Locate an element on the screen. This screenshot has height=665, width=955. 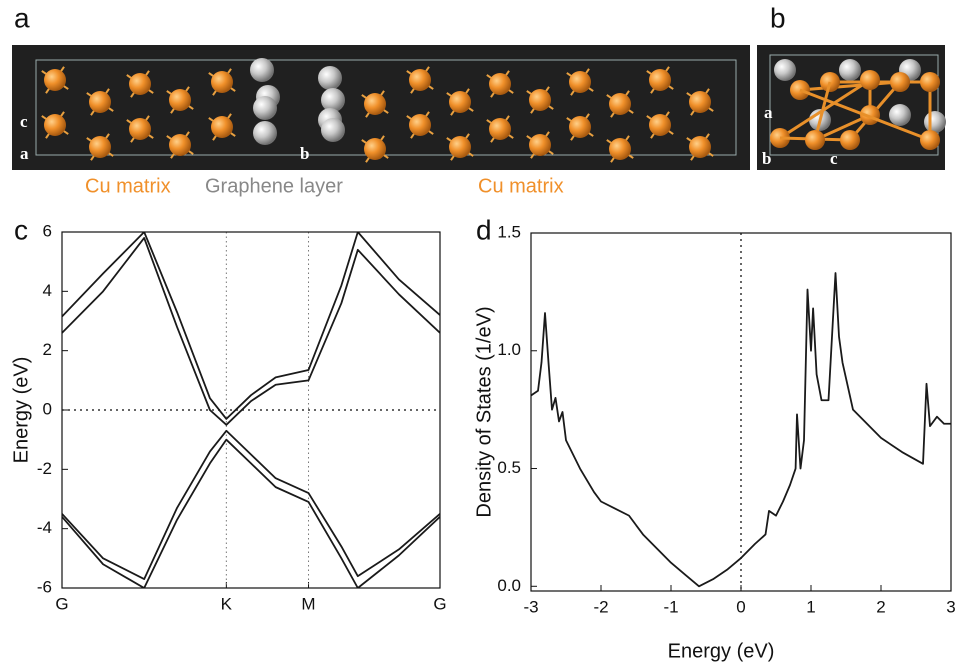
x-axis-label: Energy (eV) is located at coordinates (721, 651).